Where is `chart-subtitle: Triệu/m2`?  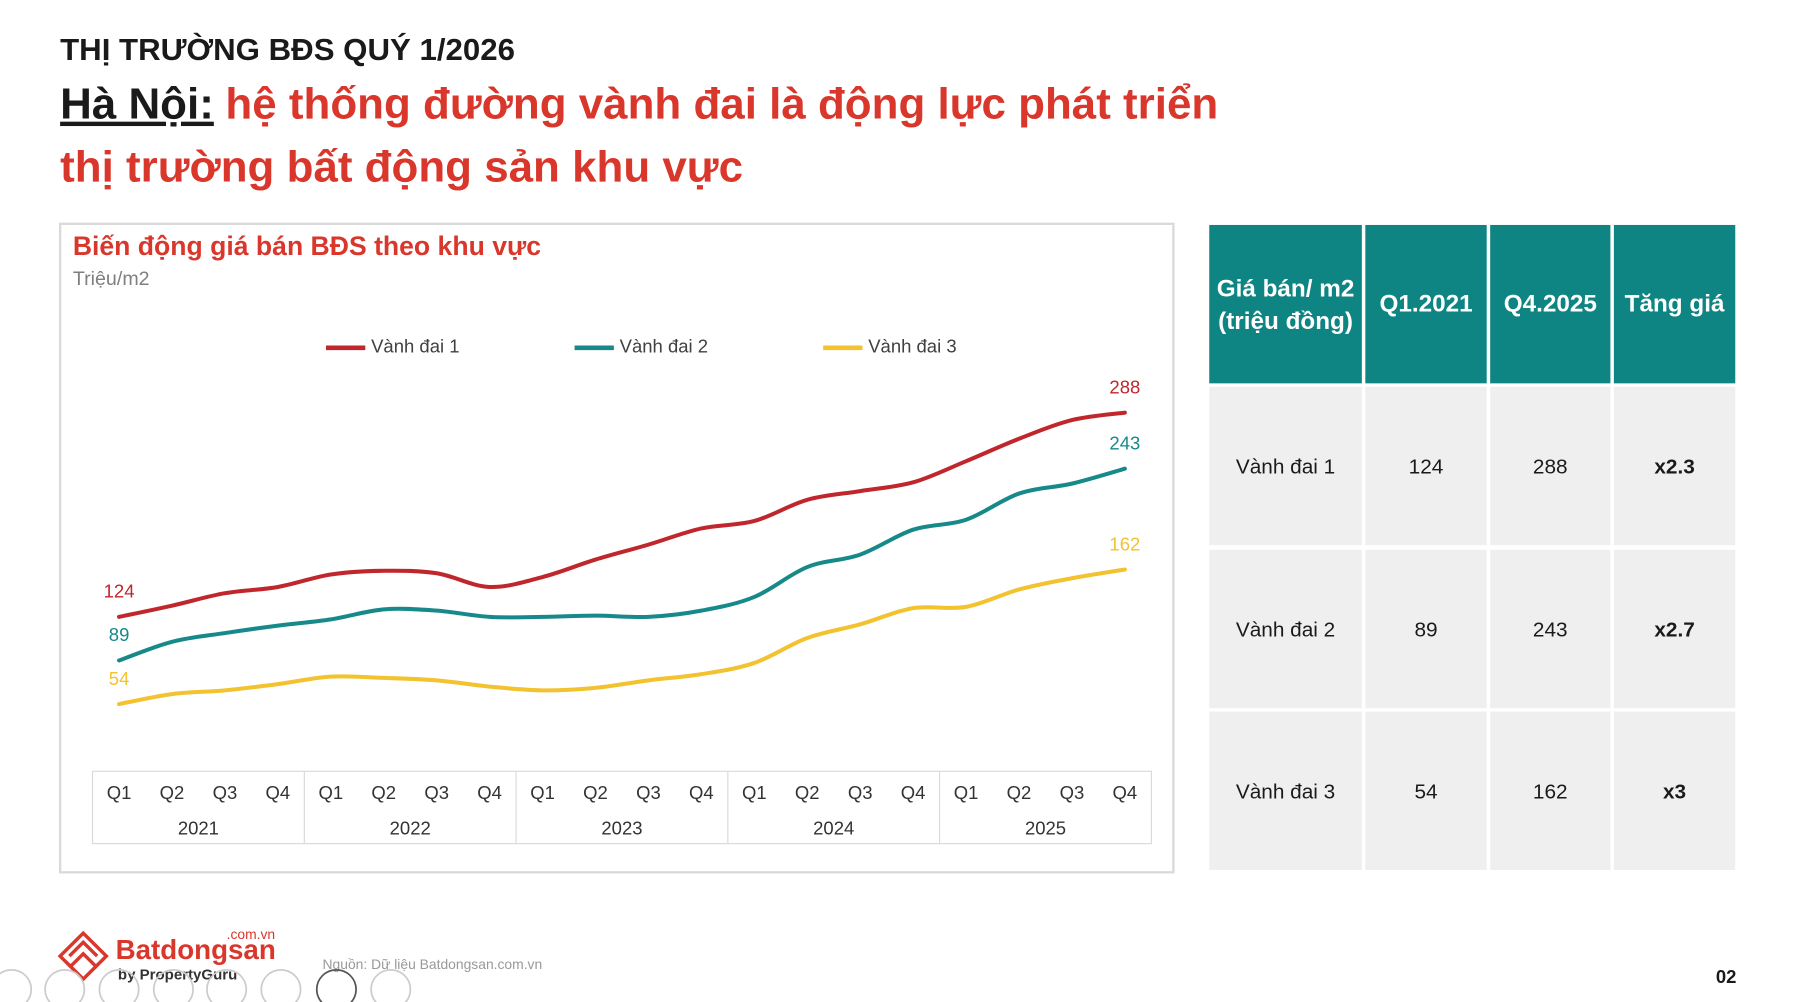
chart-subtitle: Triệu/m2 is located at coordinates (111, 279).